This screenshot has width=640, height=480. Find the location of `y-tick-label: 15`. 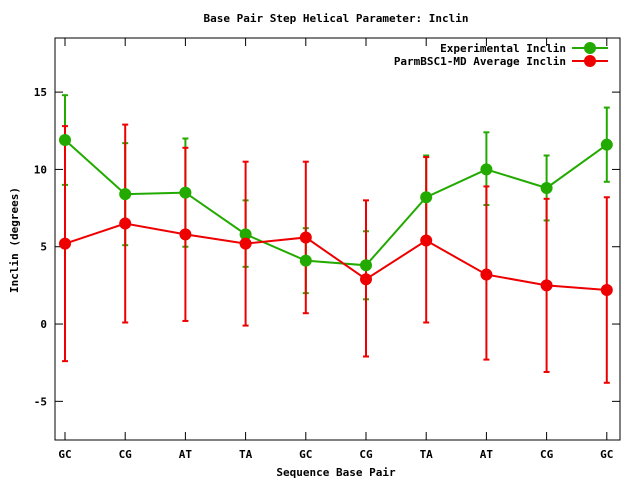

y-tick-label: 15 is located at coordinates (40, 92).